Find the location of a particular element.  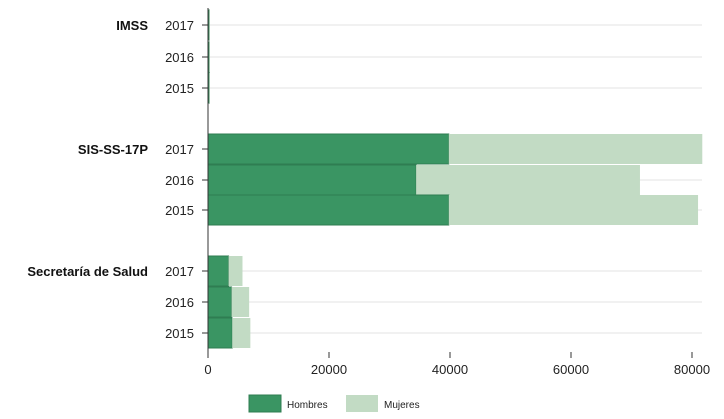

group-label: Secretaría de Salud is located at coordinates (87, 271).